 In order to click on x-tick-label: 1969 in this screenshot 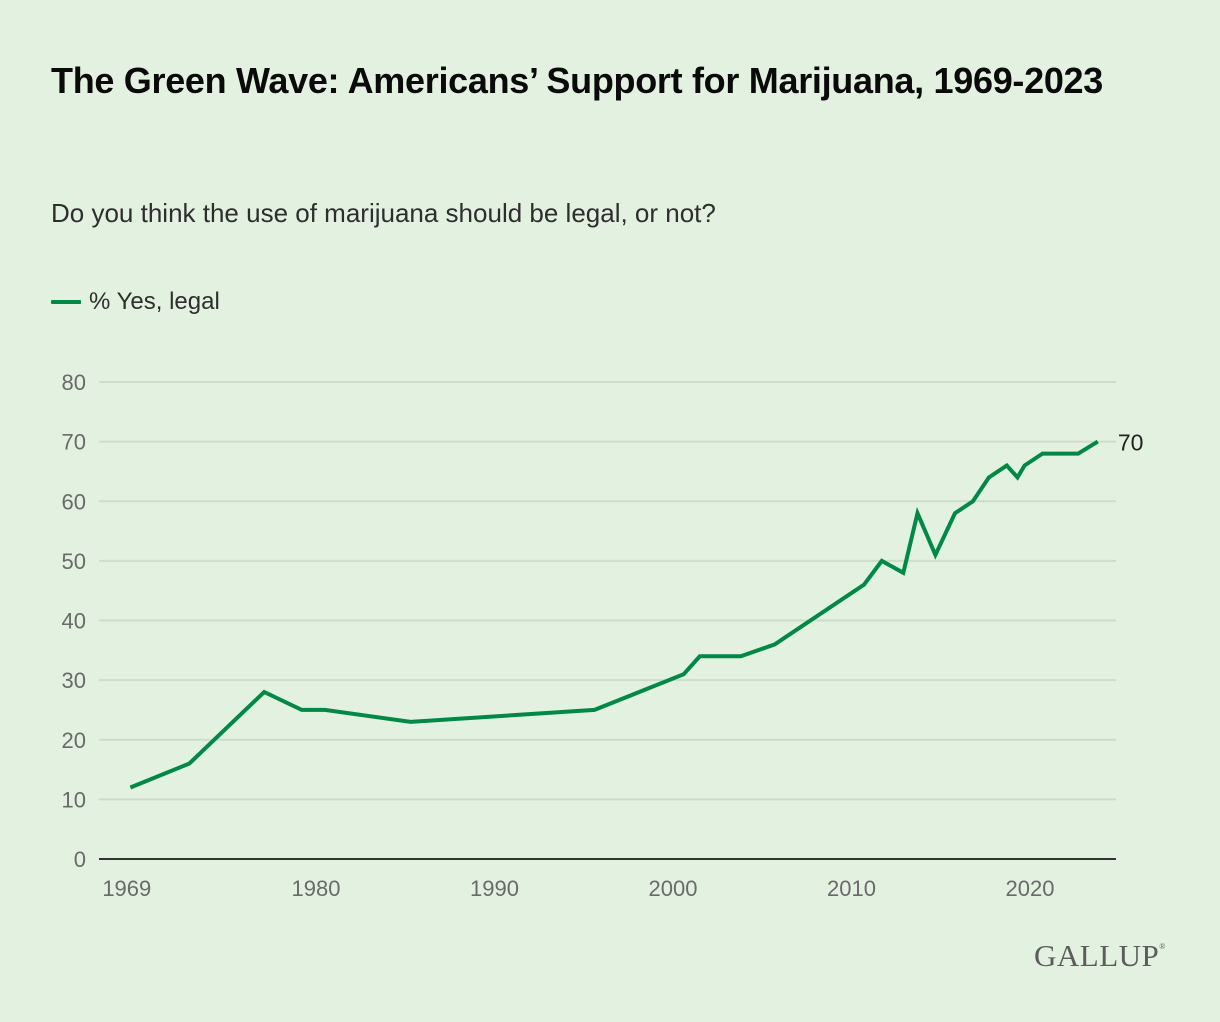, I will do `click(126, 888)`.